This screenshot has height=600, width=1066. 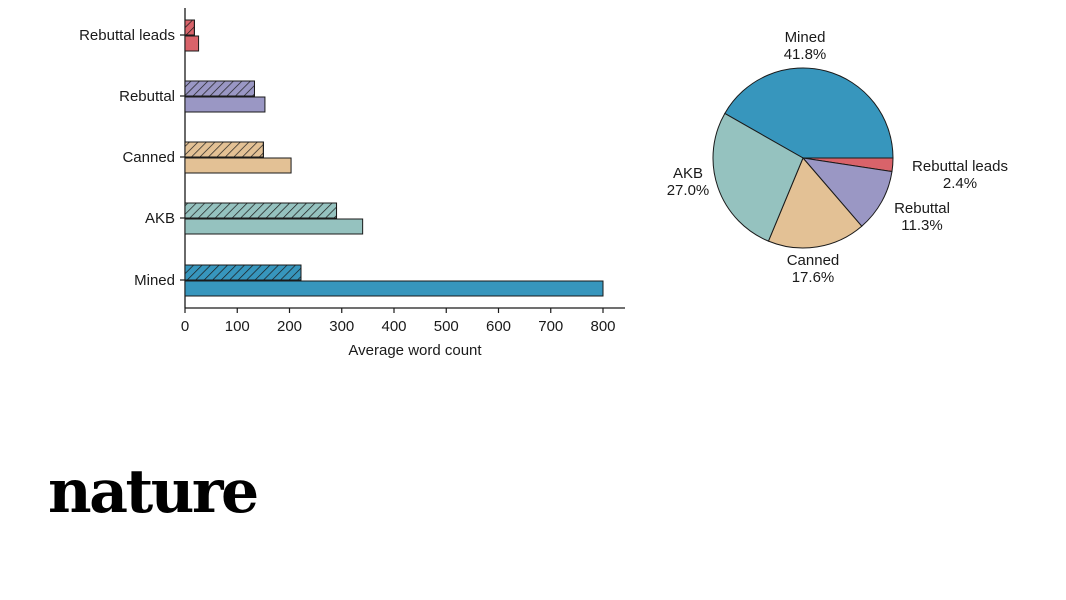 What do you see at coordinates (847, 192) in the screenshot?
I see `pie-slice-rebuttal` at bounding box center [847, 192].